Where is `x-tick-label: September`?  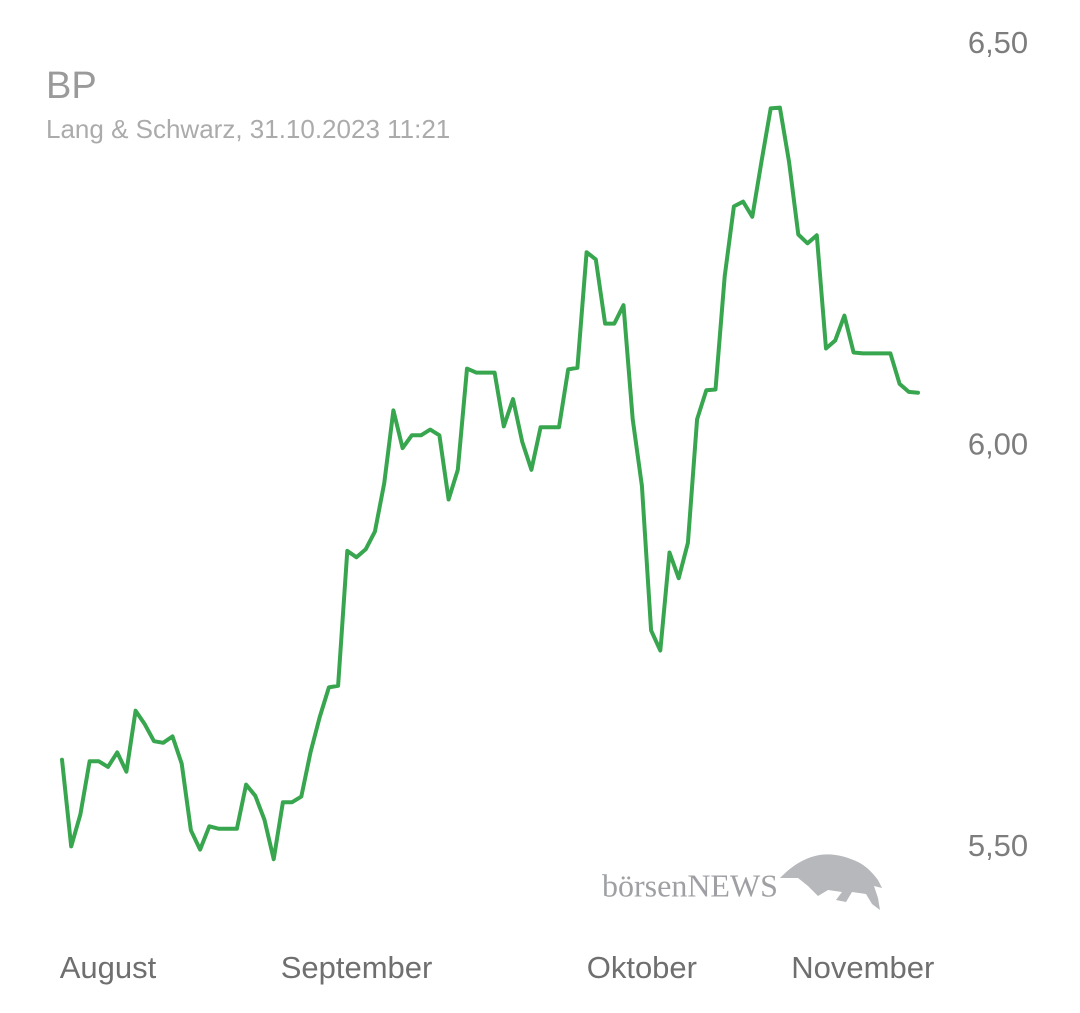 x-tick-label: September is located at coordinates (357, 967).